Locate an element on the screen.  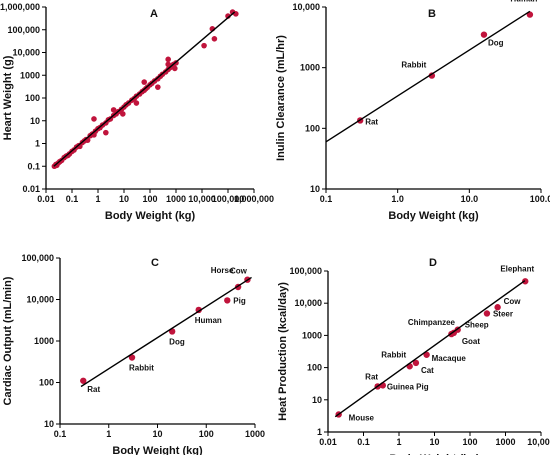
x-tick-label: 100,000 is located at coordinates (228, 199).